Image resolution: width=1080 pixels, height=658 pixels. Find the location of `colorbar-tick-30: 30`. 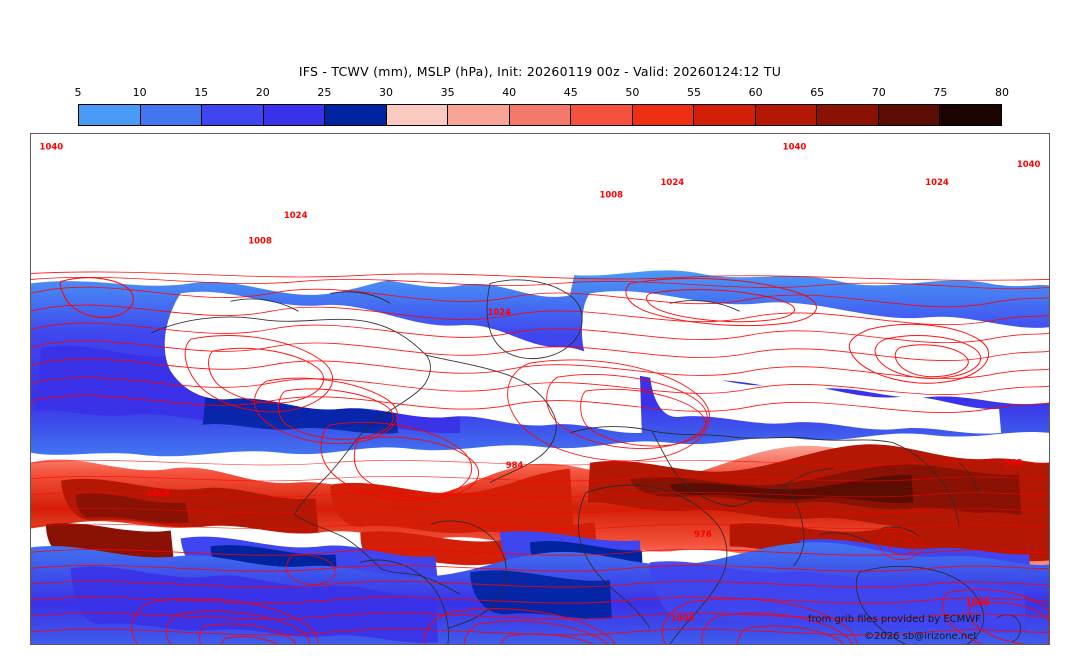

colorbar-tick-30: 30 is located at coordinates (385, 92).